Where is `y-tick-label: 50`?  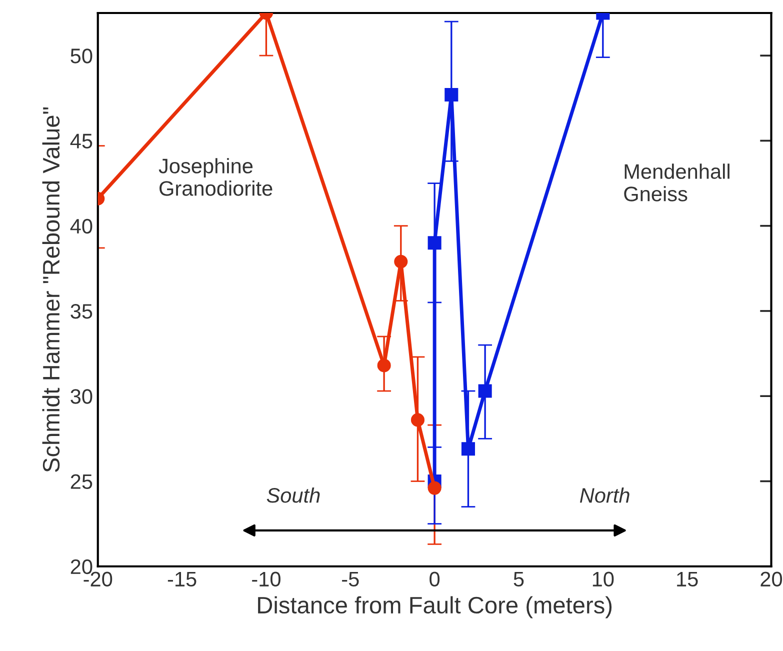
y-tick-label: 50 is located at coordinates (81, 56).